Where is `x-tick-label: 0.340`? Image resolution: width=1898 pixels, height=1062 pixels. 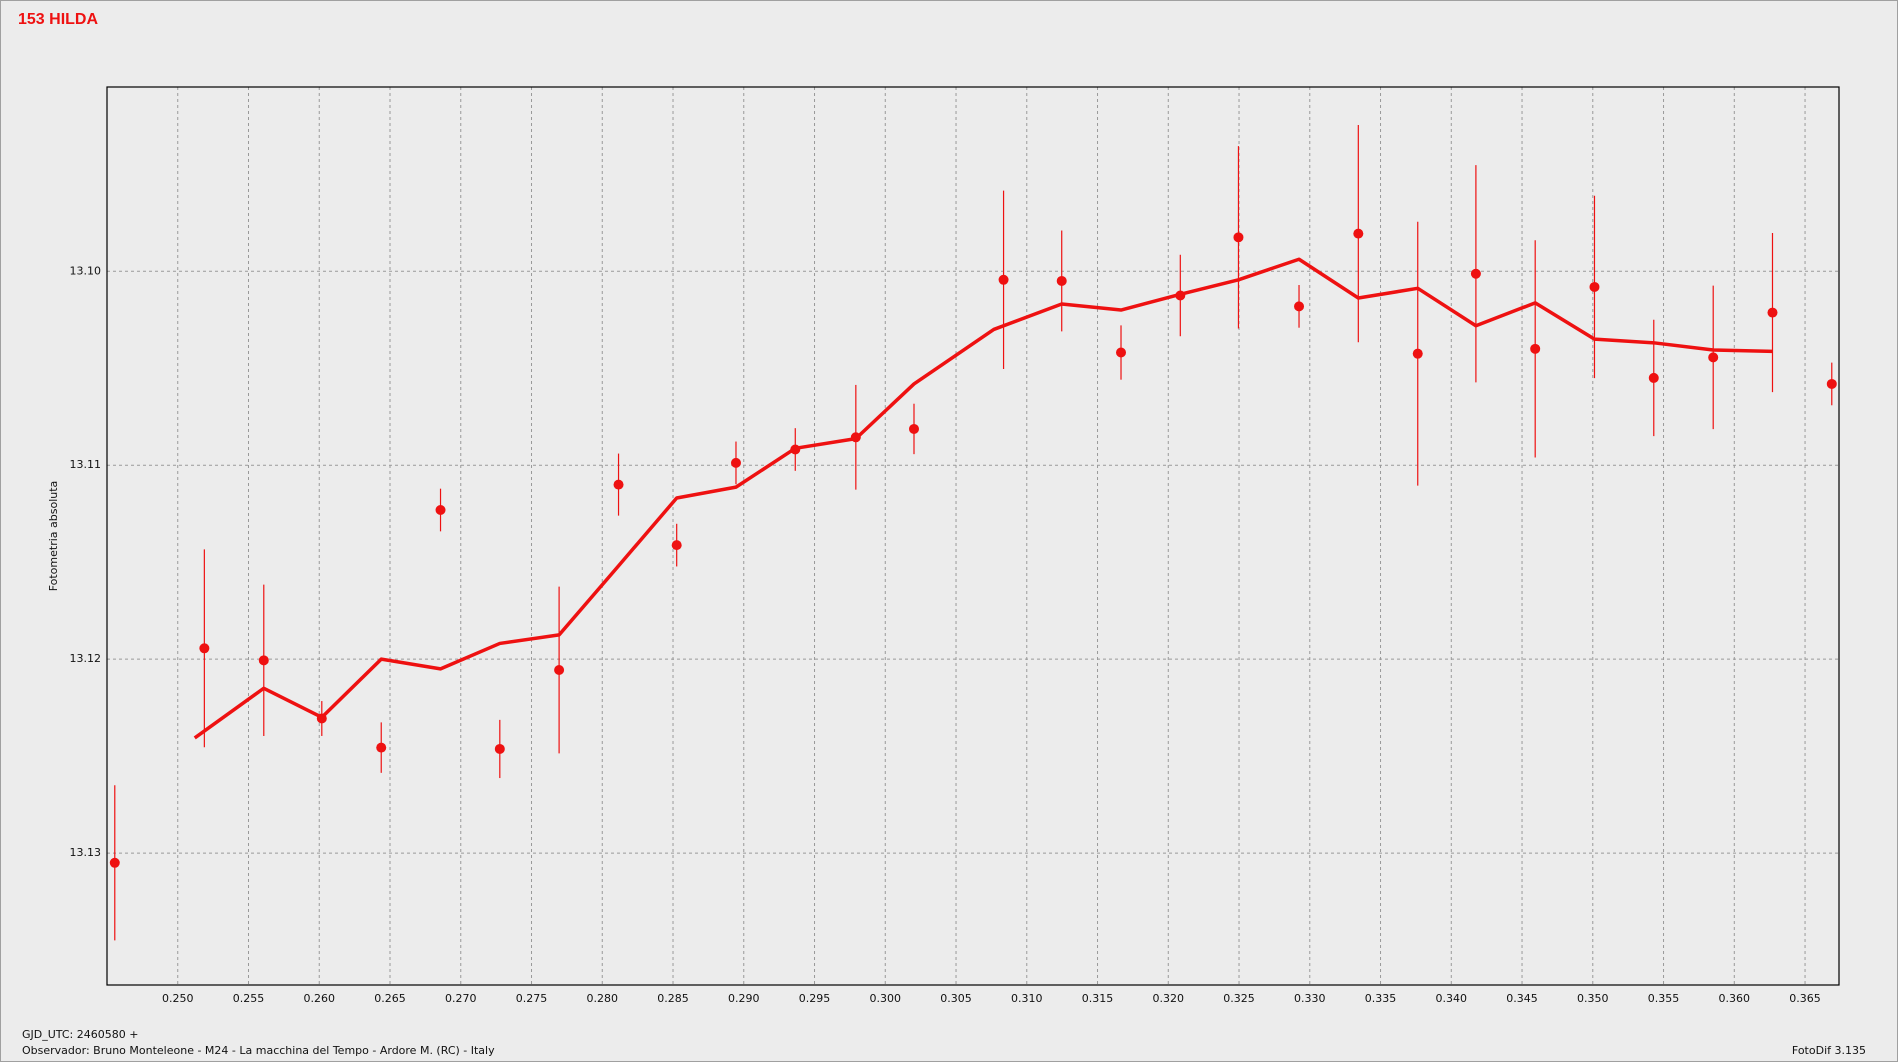
x-tick-label: 0.340 is located at coordinates (1452, 998).